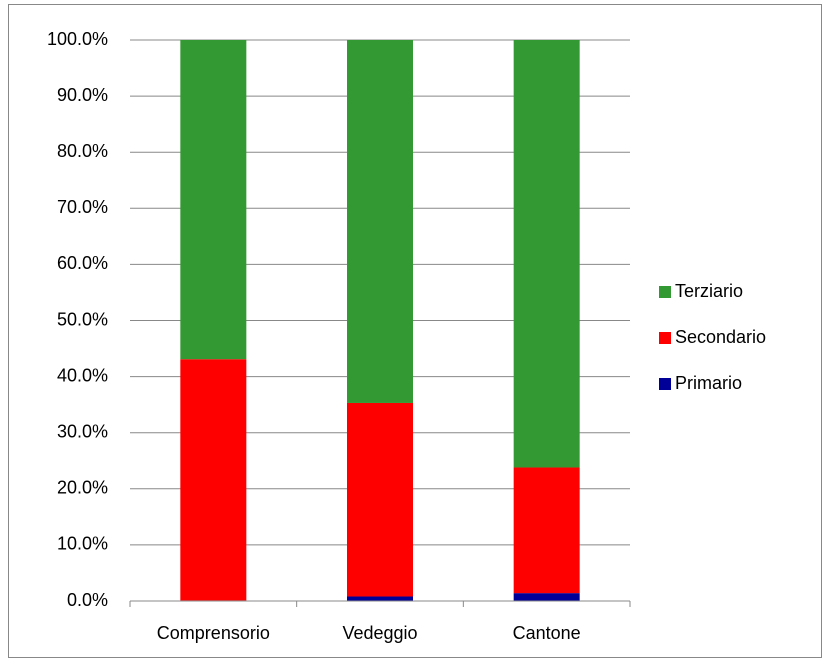 This screenshot has width=830, height=662. I want to click on y-tick-label: 40.0%, so click(82, 375).